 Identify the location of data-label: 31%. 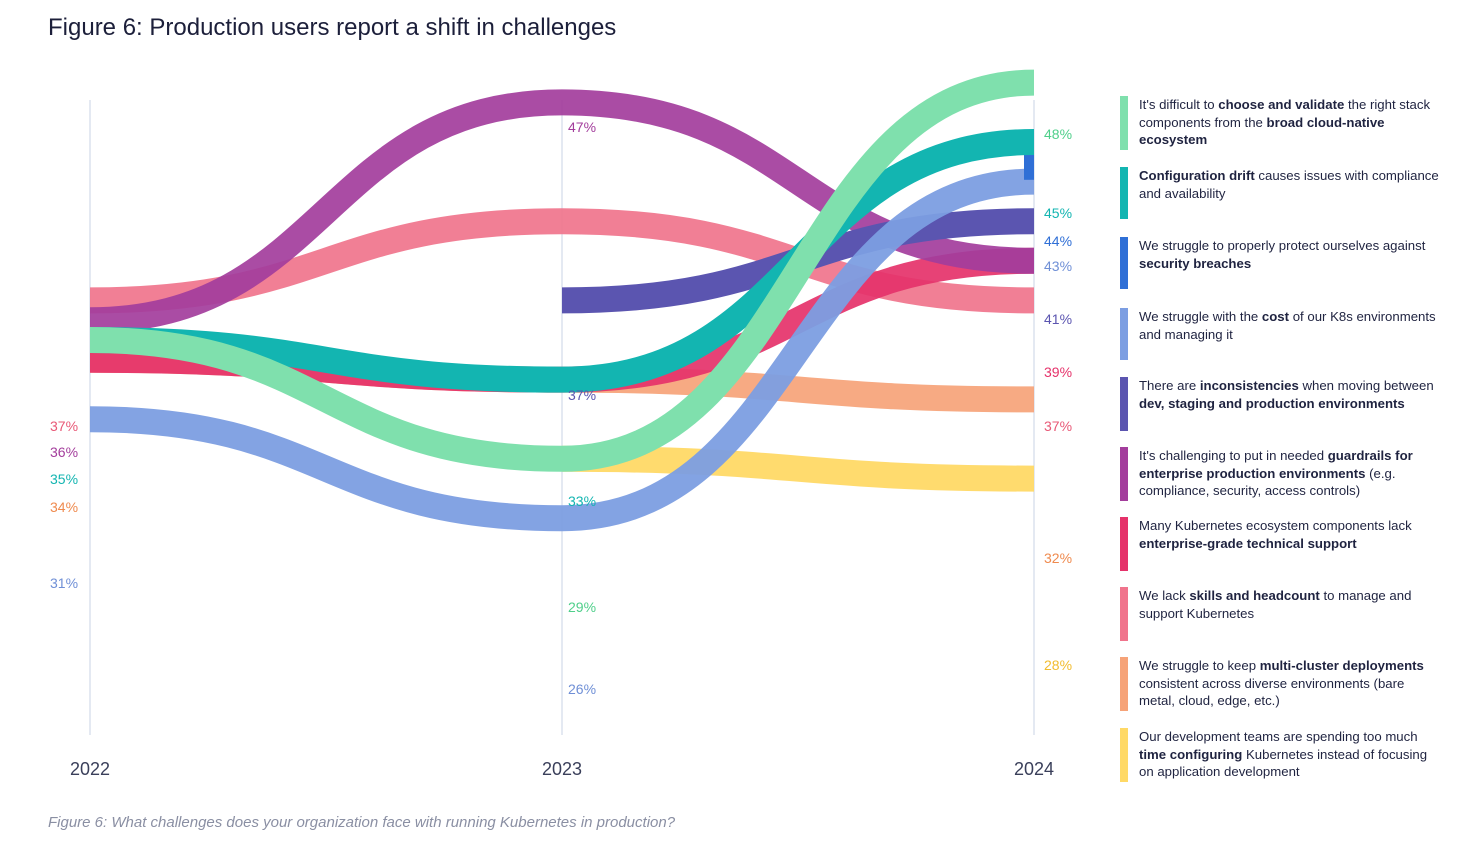
(64, 583).